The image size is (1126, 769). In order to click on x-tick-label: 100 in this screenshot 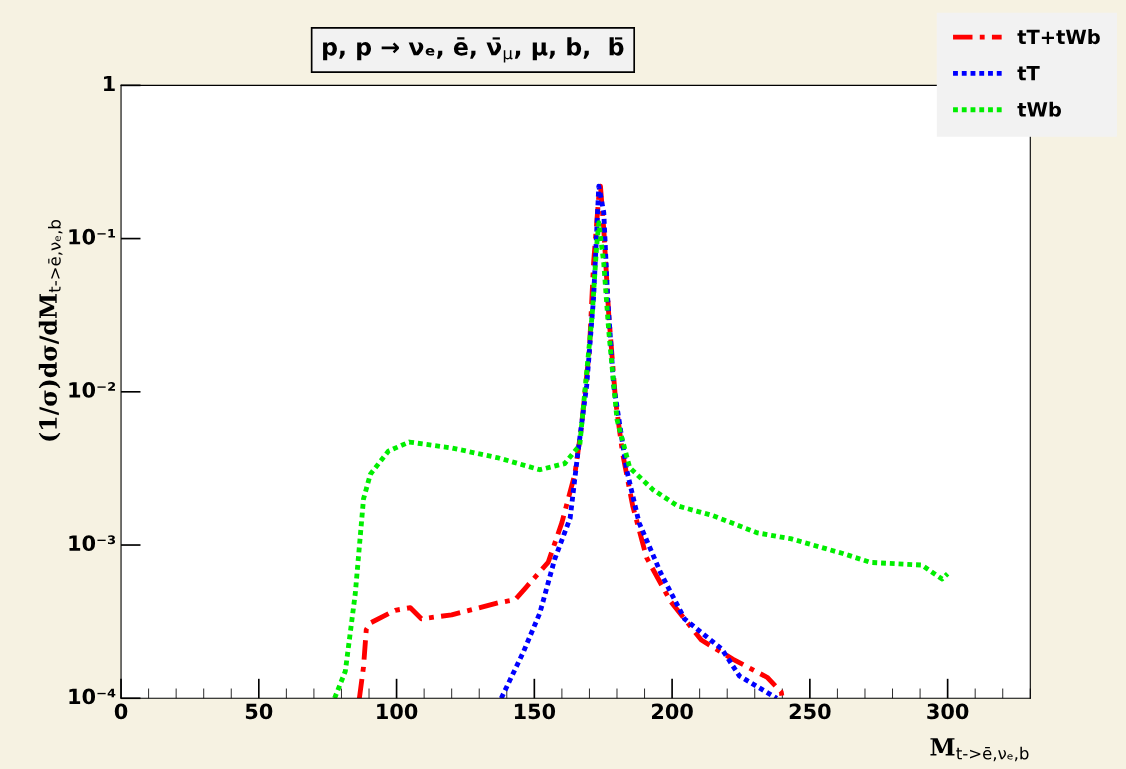, I will do `click(397, 711)`.